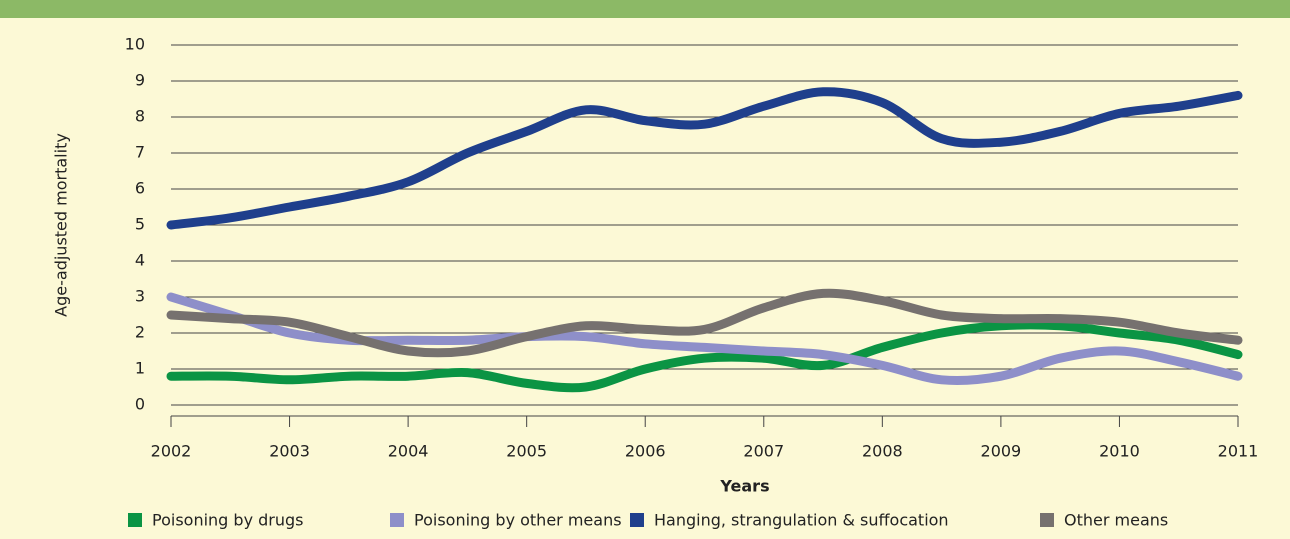 The width and height of the screenshot is (1290, 539). I want to click on y-tick-label: 9, so click(140, 80).